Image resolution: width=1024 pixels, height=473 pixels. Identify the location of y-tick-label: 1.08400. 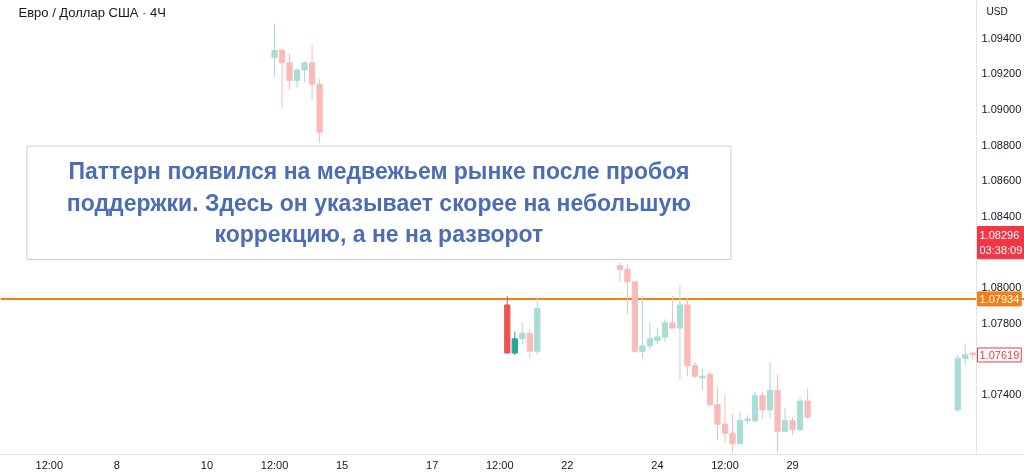
(1001, 215).